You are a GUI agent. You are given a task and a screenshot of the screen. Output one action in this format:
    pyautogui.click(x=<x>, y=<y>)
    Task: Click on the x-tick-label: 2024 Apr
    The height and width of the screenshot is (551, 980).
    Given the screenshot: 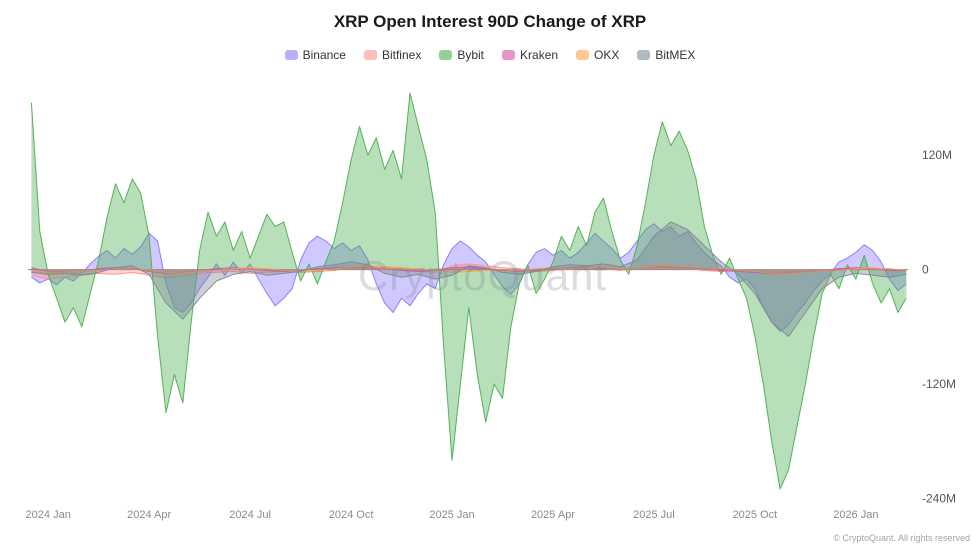 What is the action you would take?
    pyautogui.click(x=149, y=515)
    